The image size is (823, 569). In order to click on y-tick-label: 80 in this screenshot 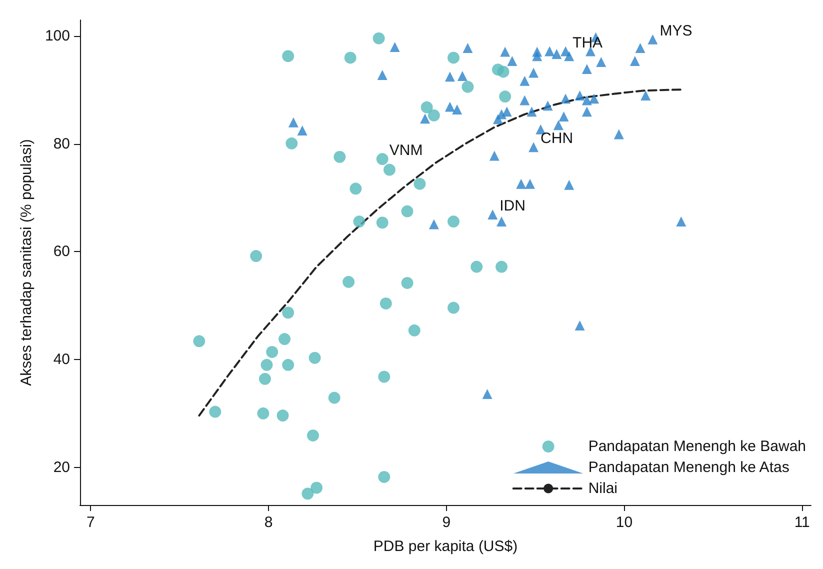, I will do `click(61, 143)`.